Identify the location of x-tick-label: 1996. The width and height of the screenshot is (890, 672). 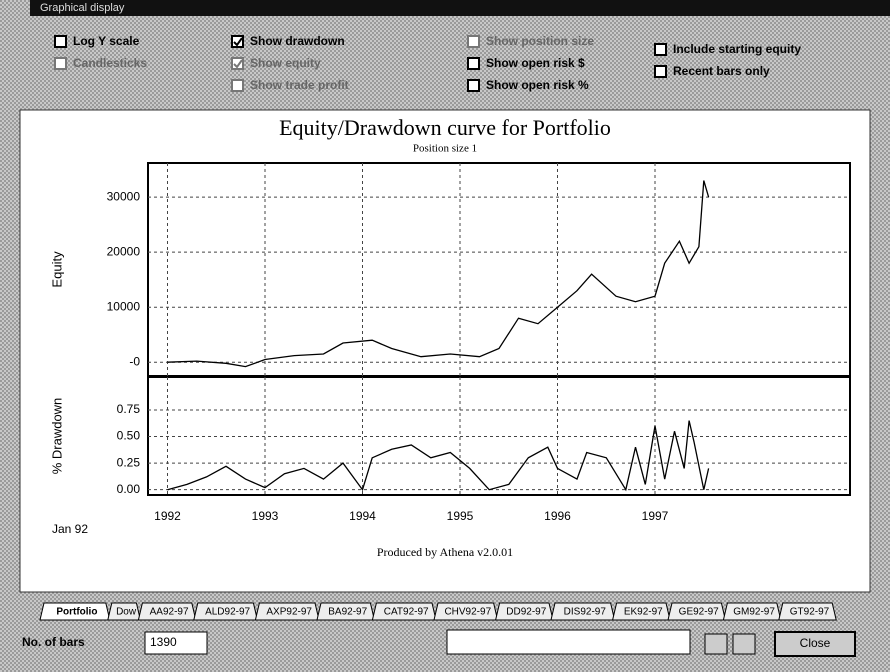
(557, 516).